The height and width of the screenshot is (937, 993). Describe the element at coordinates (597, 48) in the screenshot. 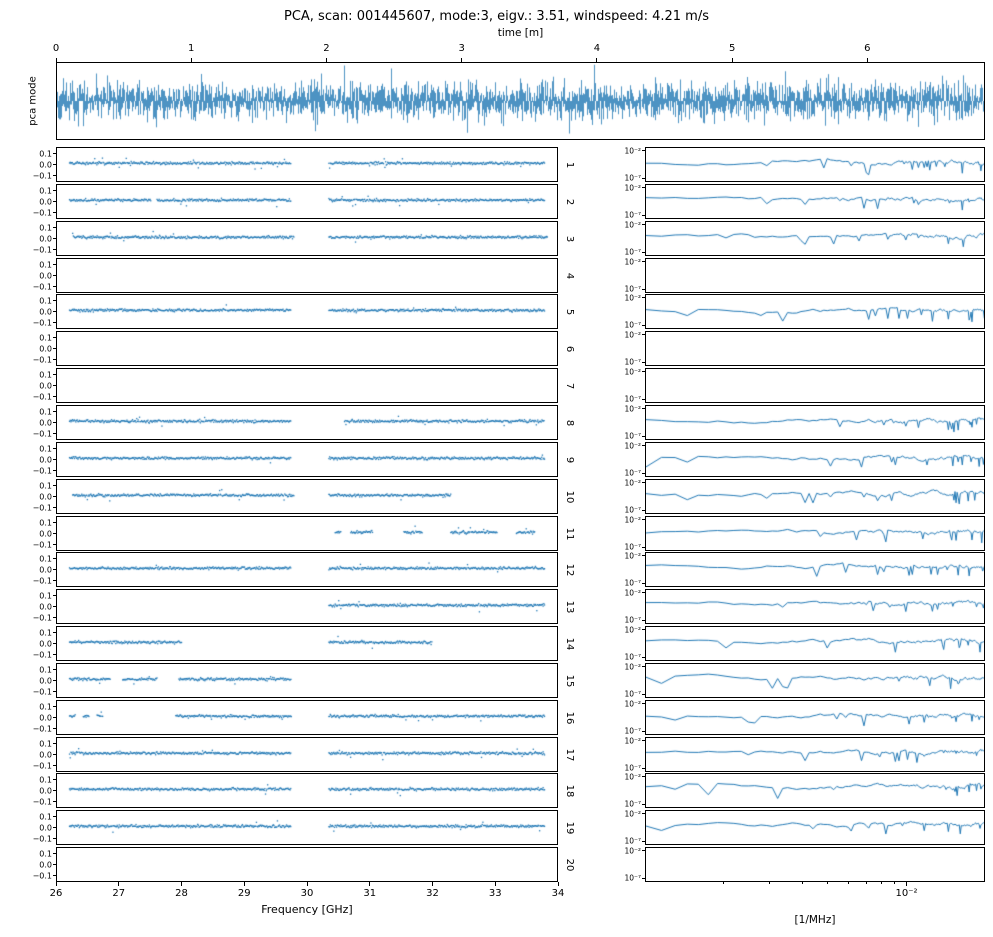

I see `x-tick-label: 4` at that location.